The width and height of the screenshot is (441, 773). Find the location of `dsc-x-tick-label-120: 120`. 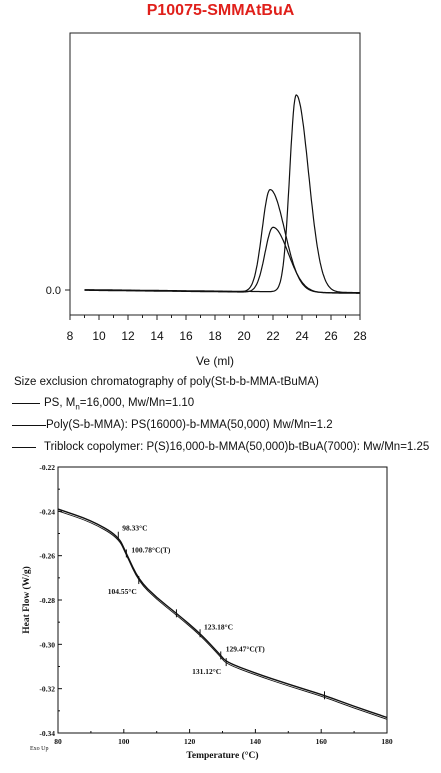

dsc-x-tick-label-120: 120 is located at coordinates (190, 741).